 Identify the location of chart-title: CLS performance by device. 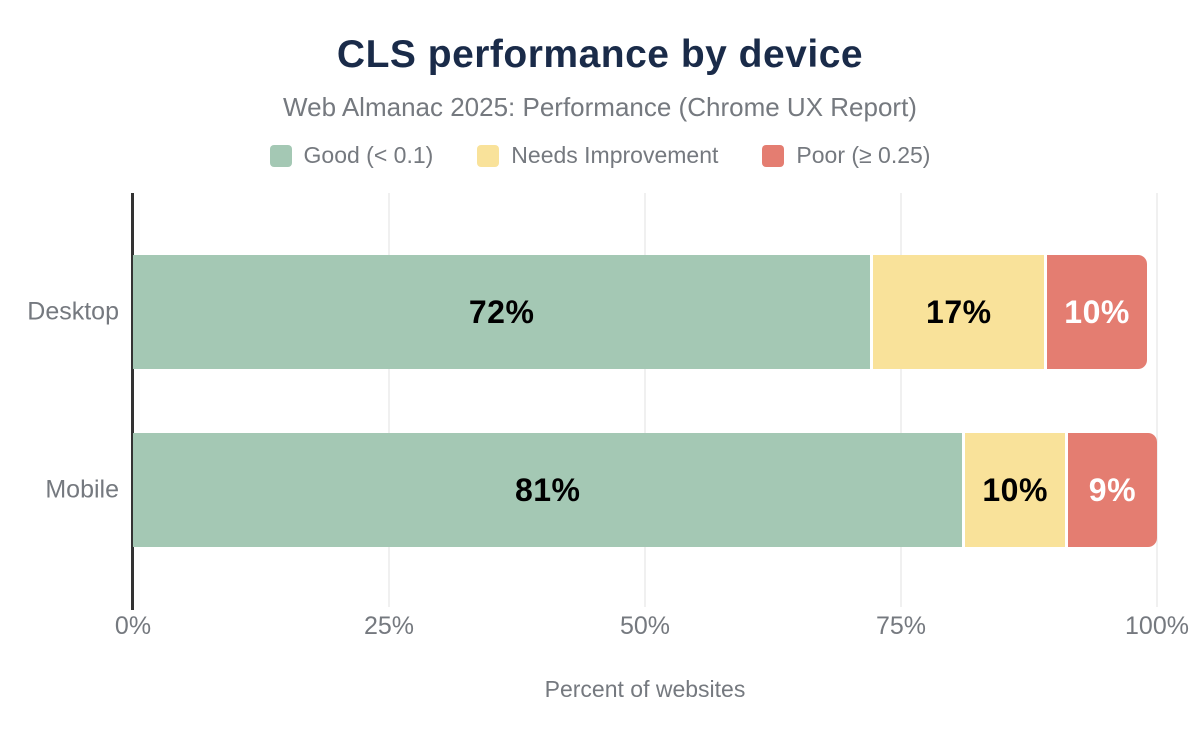
(600, 54).